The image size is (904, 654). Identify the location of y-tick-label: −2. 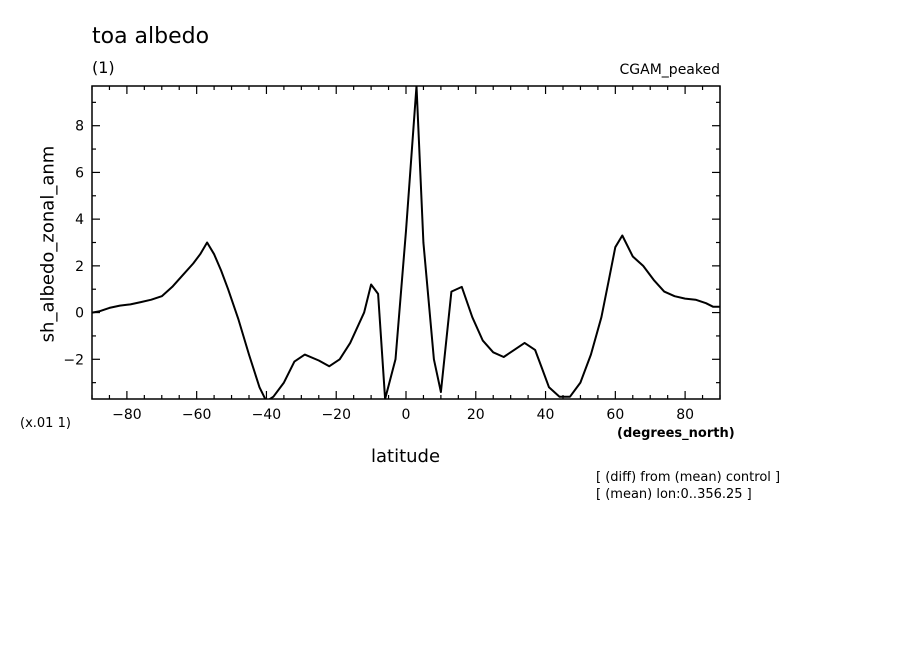
(73, 360).